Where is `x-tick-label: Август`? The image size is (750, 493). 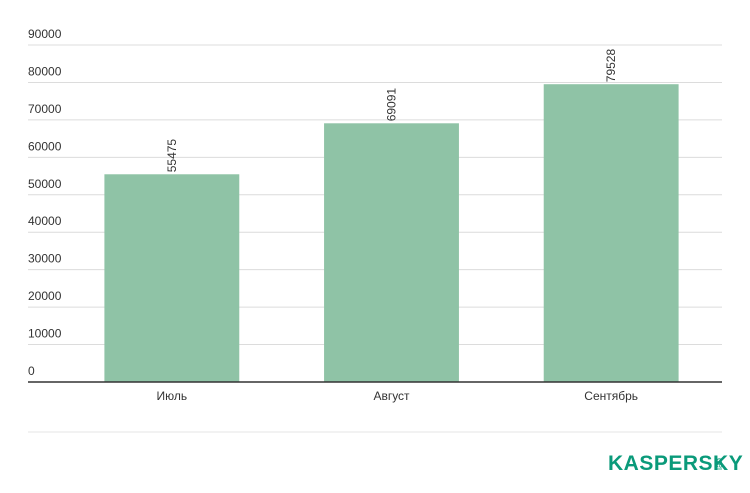 x-tick-label: Август is located at coordinates (391, 396).